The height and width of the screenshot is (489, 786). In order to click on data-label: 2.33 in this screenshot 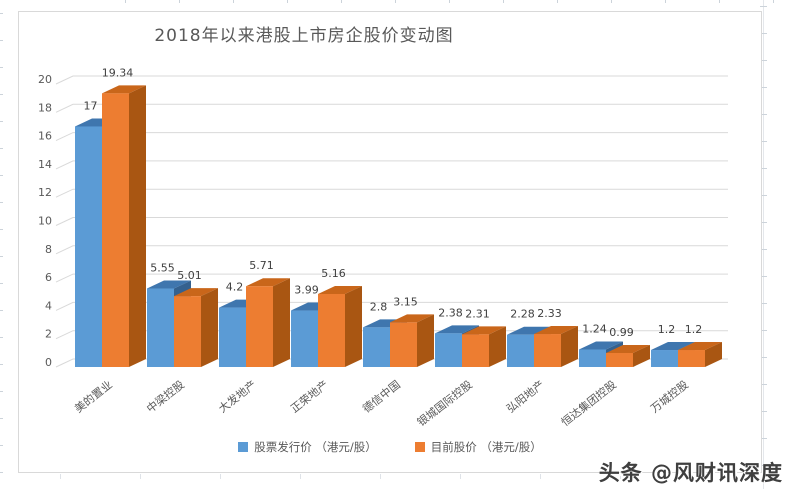, I will do `click(549, 313)`.